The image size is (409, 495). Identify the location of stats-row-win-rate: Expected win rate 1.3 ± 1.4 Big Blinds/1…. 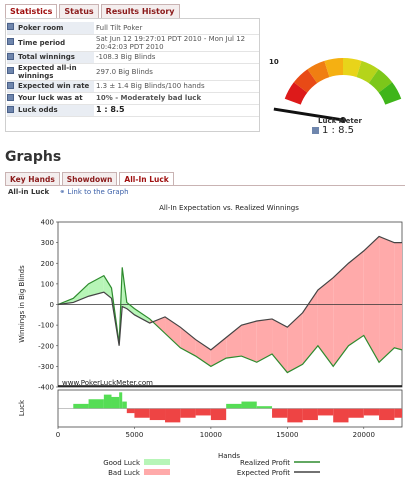
(133, 86).